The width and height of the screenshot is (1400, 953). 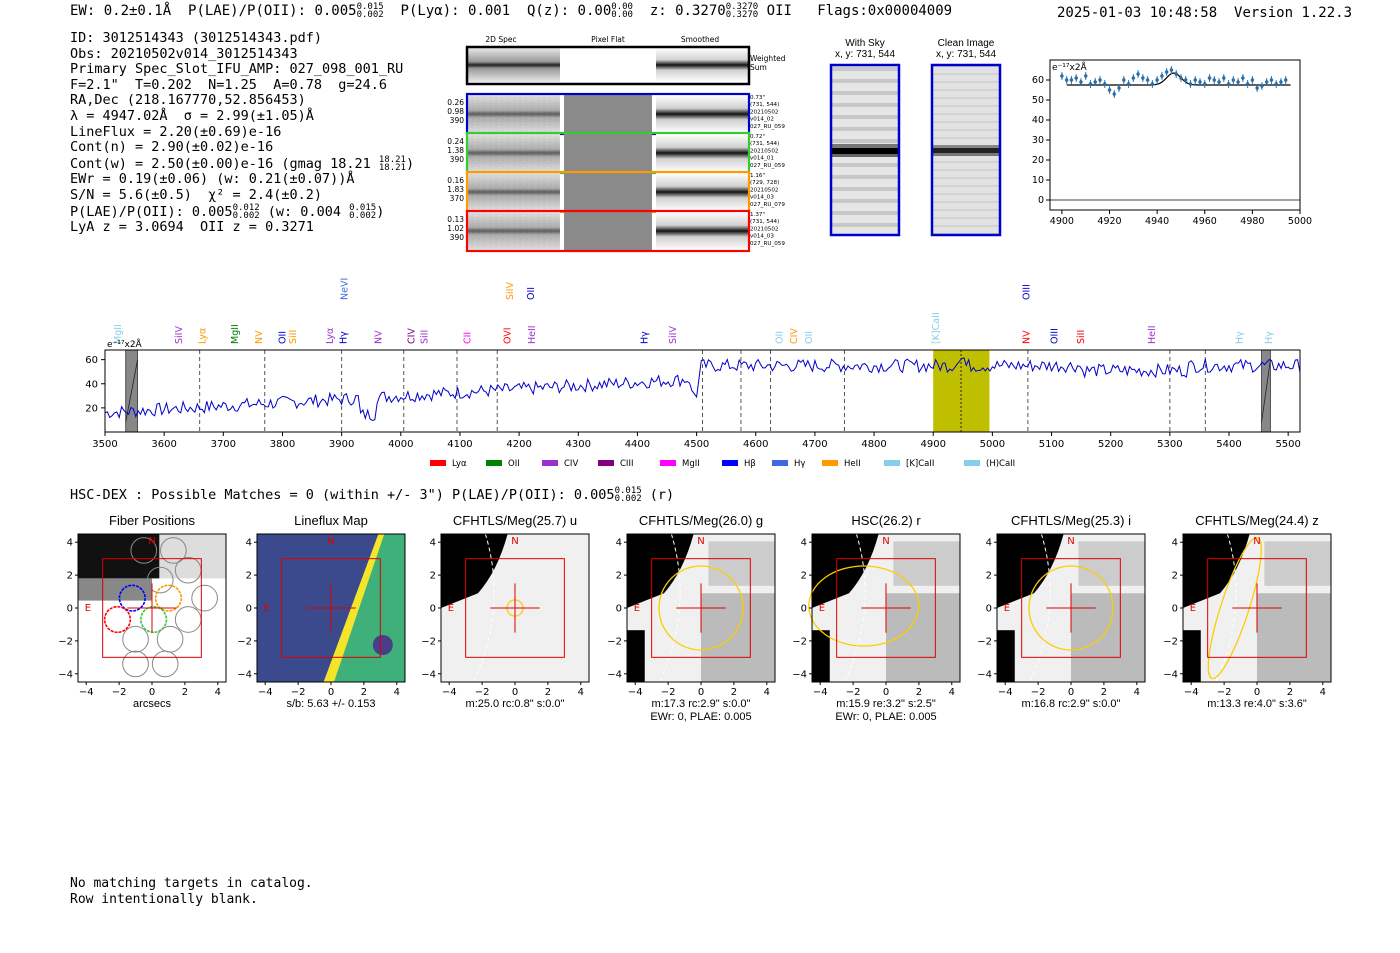 I want to click on cutout-panel-1: N E −4 −4 −2 −2 0 0 2 2 4 4, so click(x=142, y=615).